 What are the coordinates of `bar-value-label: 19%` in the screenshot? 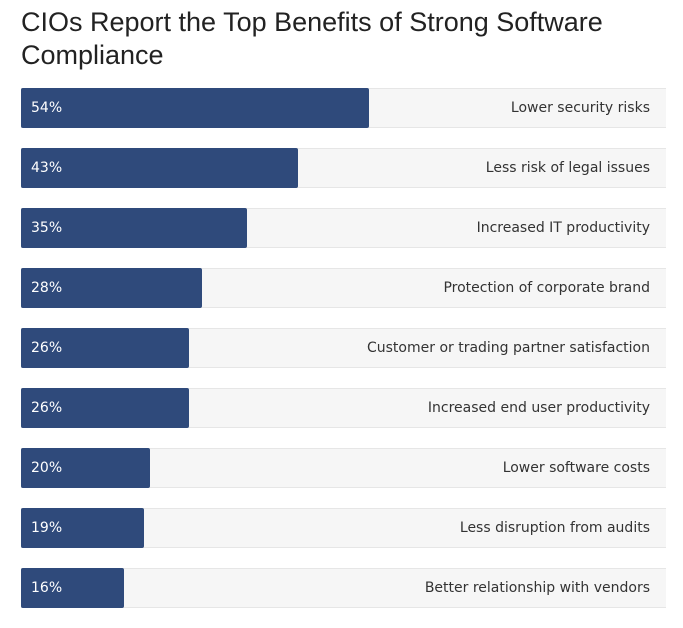 It's located at (47, 528).